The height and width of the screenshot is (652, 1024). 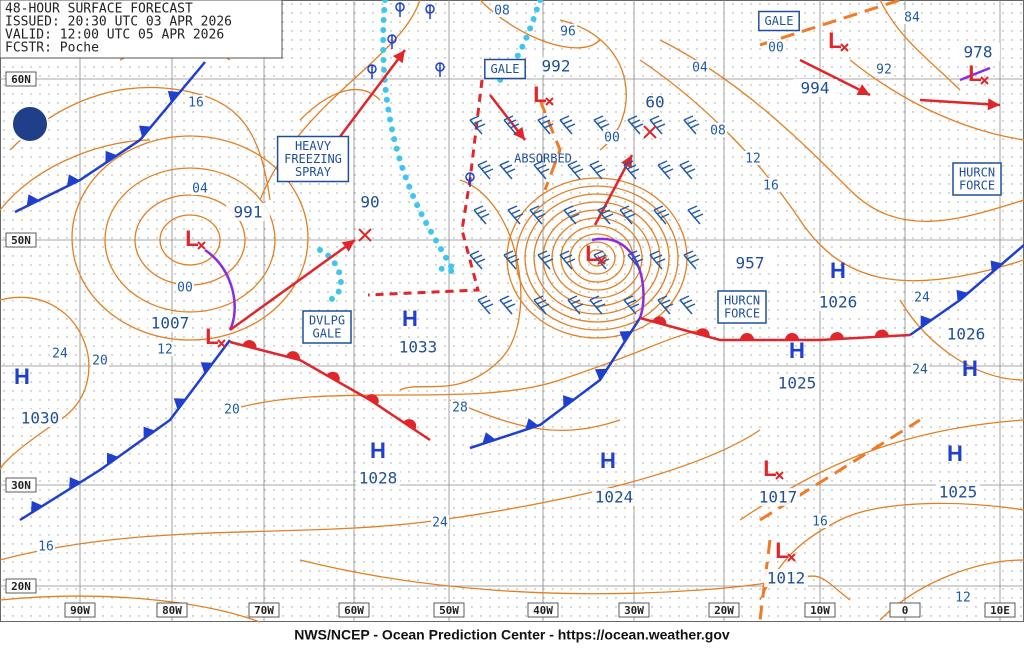 I want to click on pressure-label: 1028, so click(x=378, y=478).